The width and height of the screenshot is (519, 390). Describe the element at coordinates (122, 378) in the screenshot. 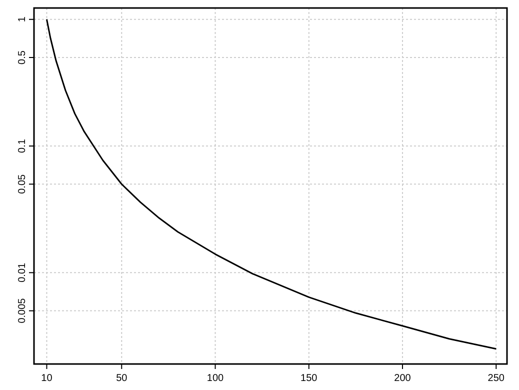

I see `x-tick-label: 50` at that location.